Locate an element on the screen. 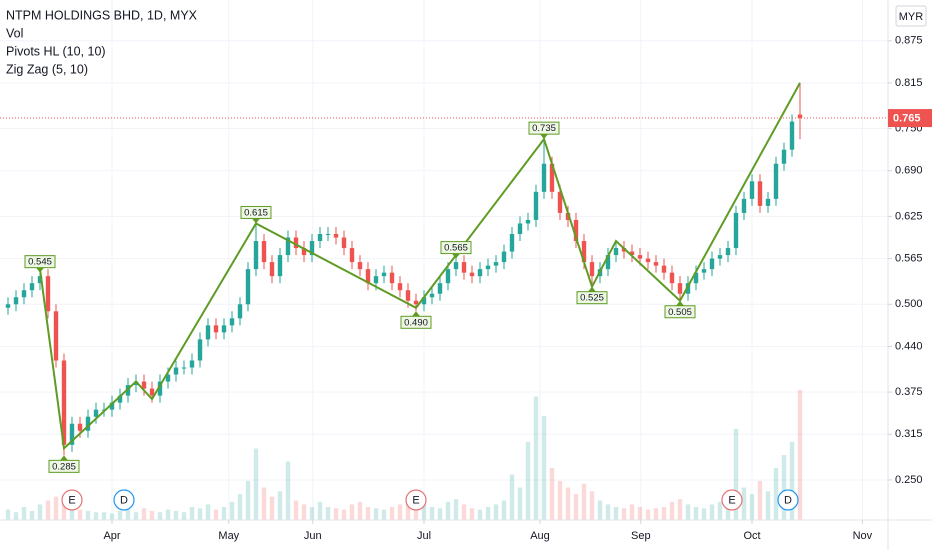 The height and width of the screenshot is (550, 932). event-label: D is located at coordinates (788, 500).